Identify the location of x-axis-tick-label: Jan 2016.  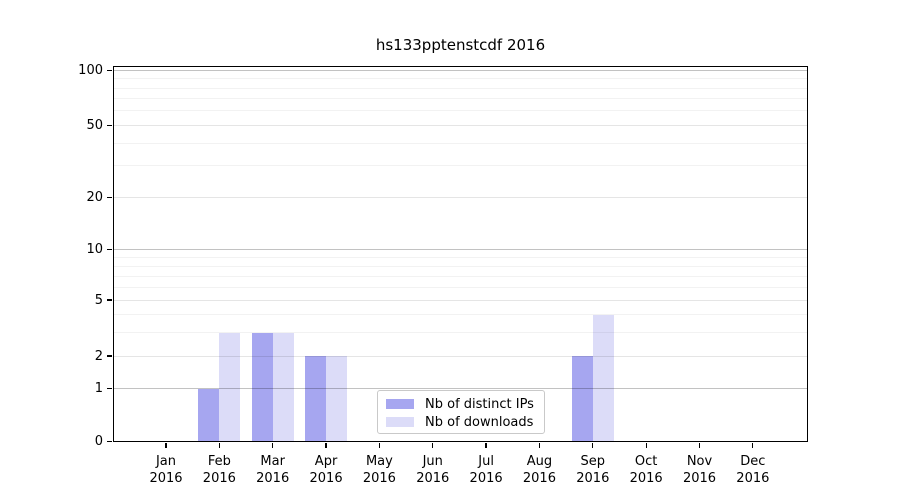
(166, 470).